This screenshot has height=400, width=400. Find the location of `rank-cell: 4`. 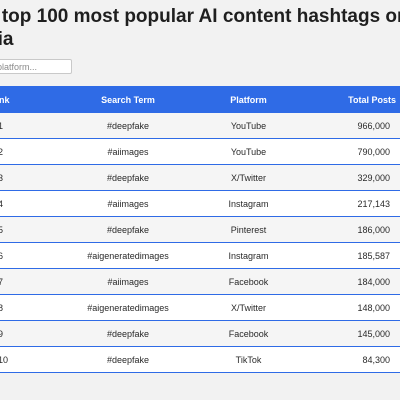

rank-cell: 4 is located at coordinates (34, 203).